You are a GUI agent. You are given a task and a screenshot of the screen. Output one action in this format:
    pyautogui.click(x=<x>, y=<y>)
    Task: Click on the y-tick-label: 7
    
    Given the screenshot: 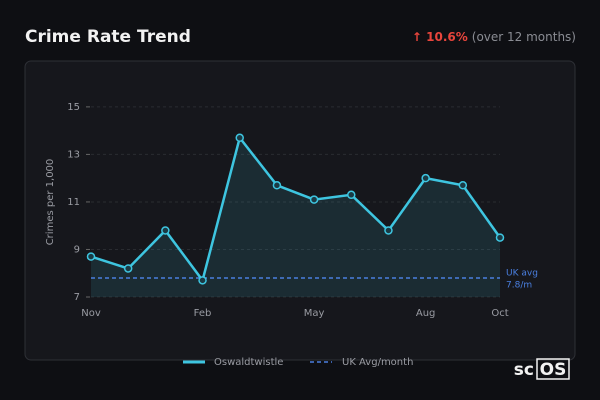 What is the action you would take?
    pyautogui.click(x=77, y=297)
    